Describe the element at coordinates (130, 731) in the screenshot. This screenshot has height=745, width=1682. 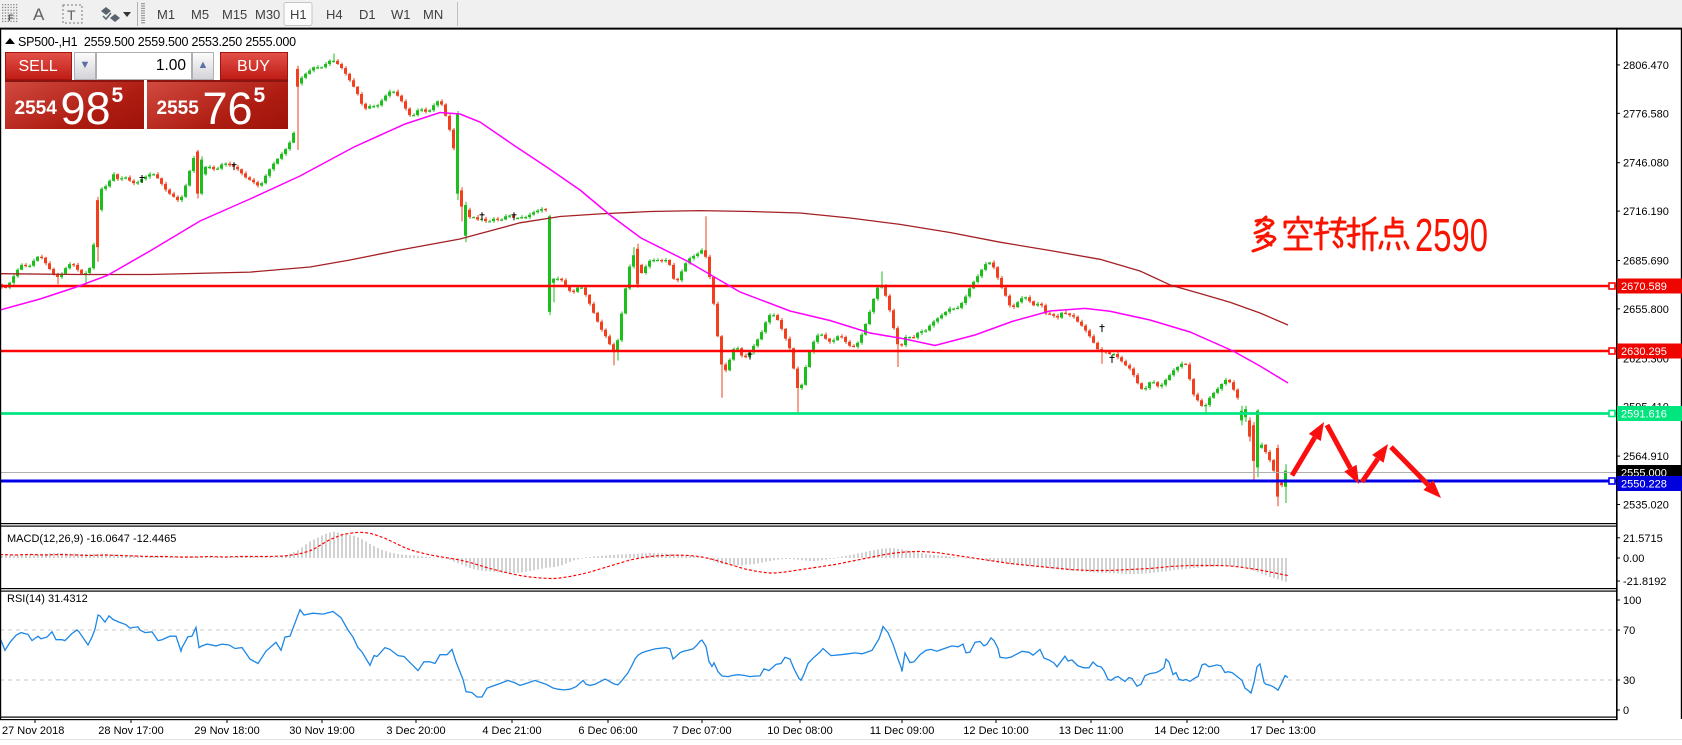
I see `svg-text: 28 Nov 17:00` at that location.